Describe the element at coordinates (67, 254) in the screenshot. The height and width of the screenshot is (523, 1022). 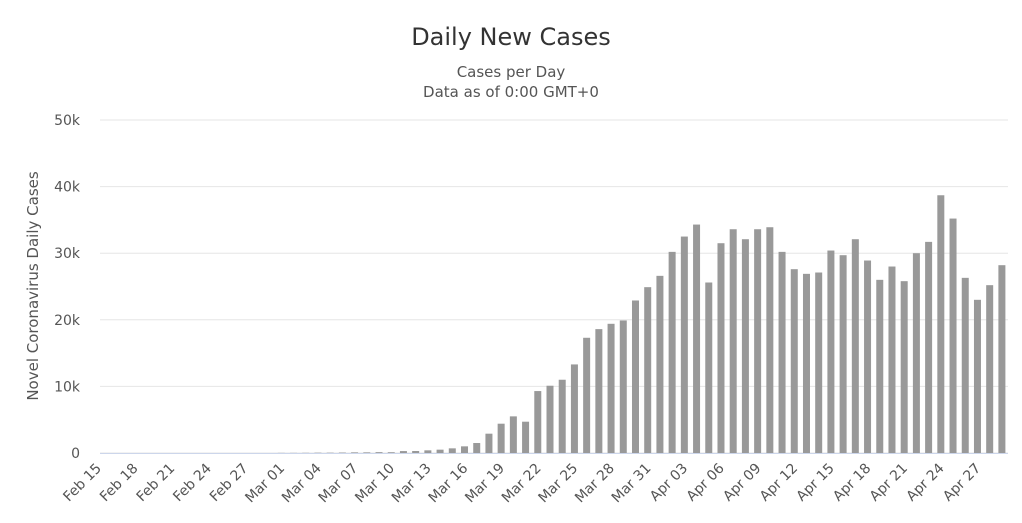
I see `y-tick-label: 30k` at that location.